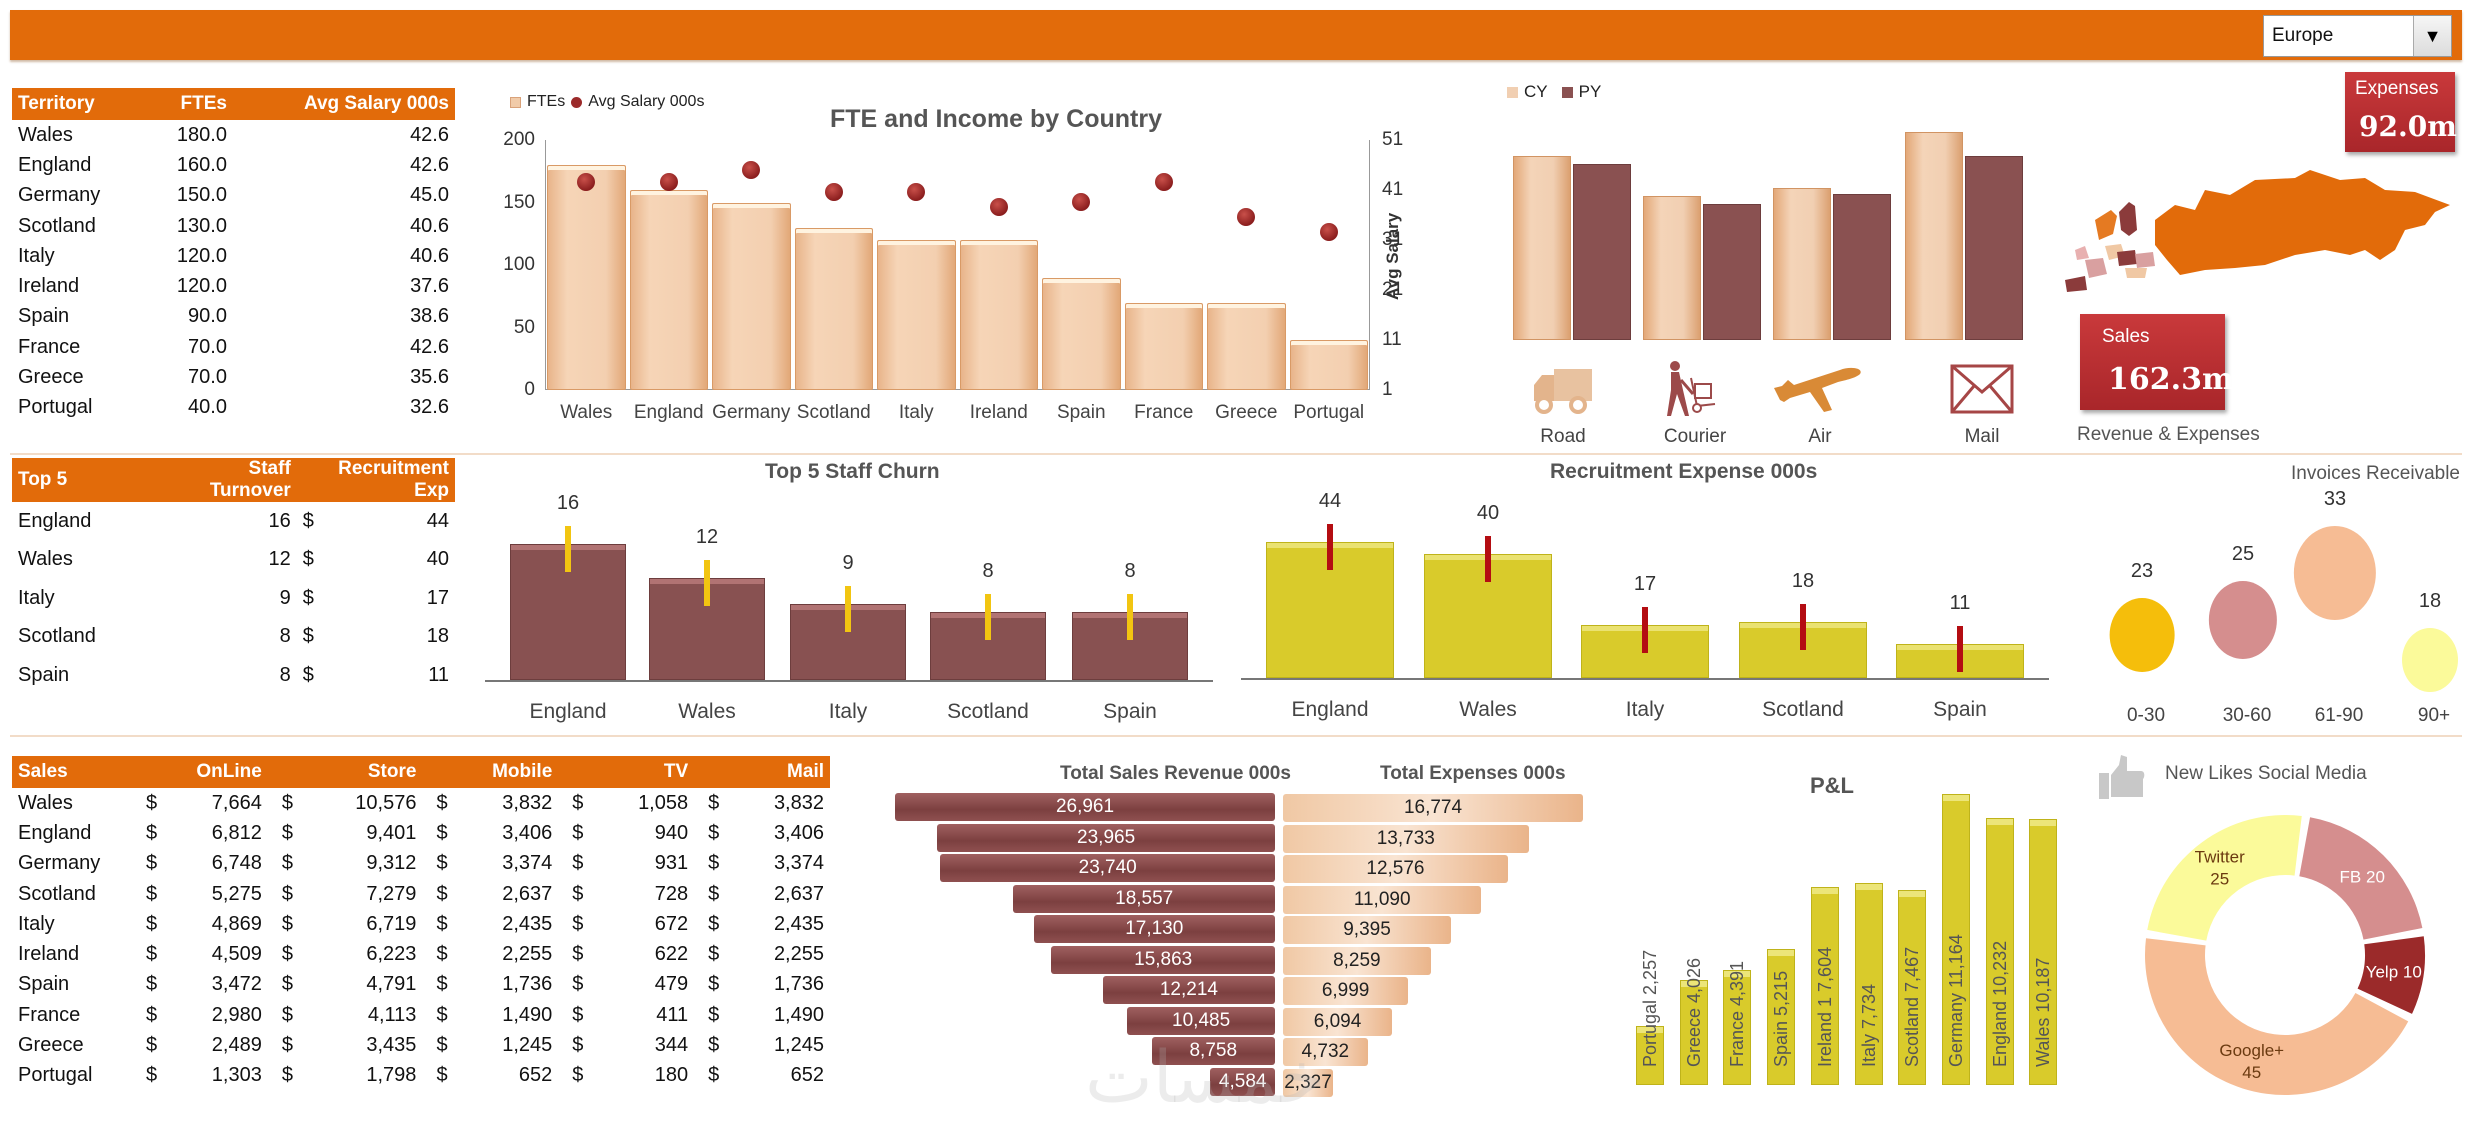  What do you see at coordinates (1780, 407) in the screenshot?
I see `transport-icons: Road Courier Air Mail` at bounding box center [1780, 407].